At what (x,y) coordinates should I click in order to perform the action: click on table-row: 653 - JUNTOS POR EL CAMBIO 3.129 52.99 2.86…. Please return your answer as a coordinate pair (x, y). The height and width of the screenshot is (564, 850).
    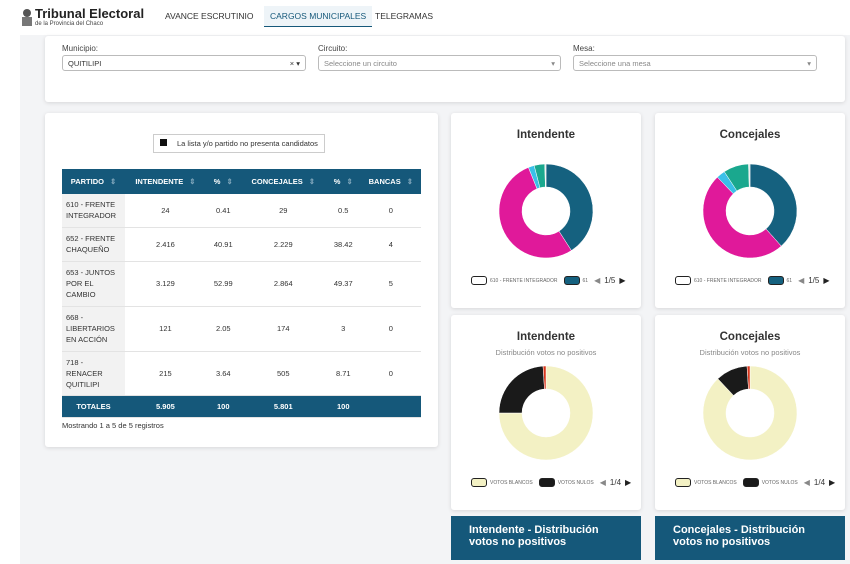
    Looking at the image, I should click on (241, 284).